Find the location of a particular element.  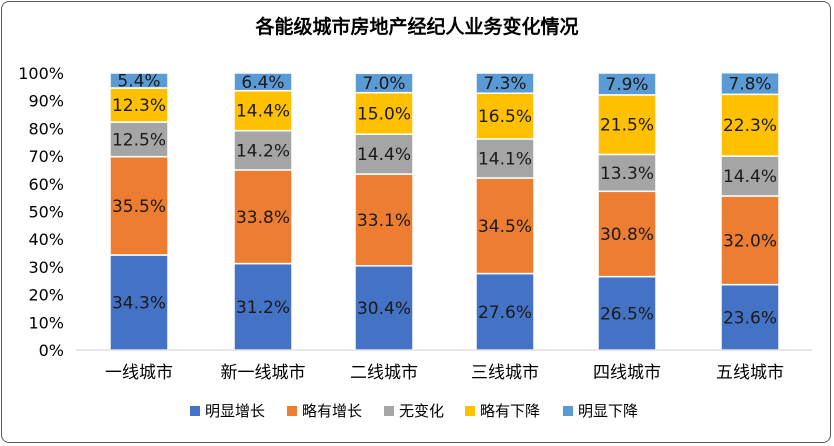

data-label: 21.5% is located at coordinates (627, 126).